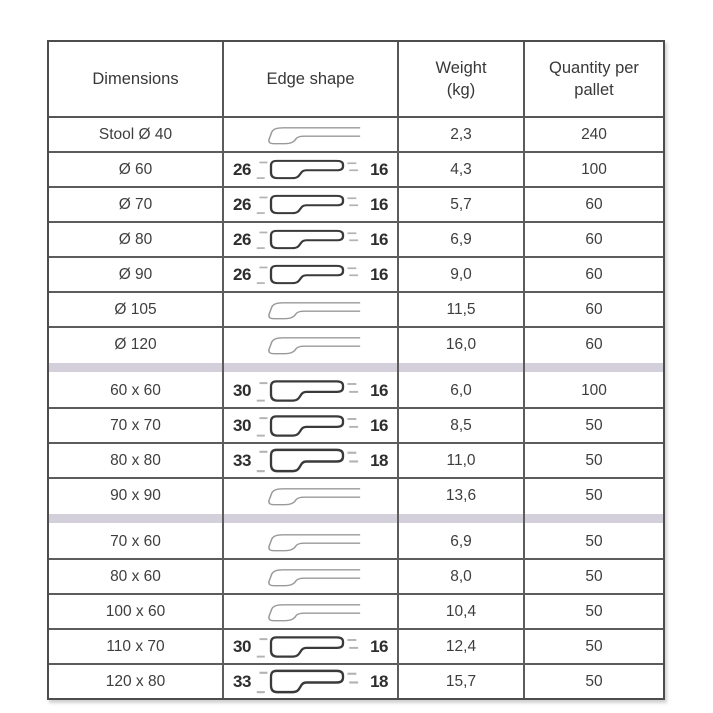 This screenshot has height=713, width=713. What do you see at coordinates (461, 274) in the screenshot?
I see `weight-value: 9,0` at bounding box center [461, 274].